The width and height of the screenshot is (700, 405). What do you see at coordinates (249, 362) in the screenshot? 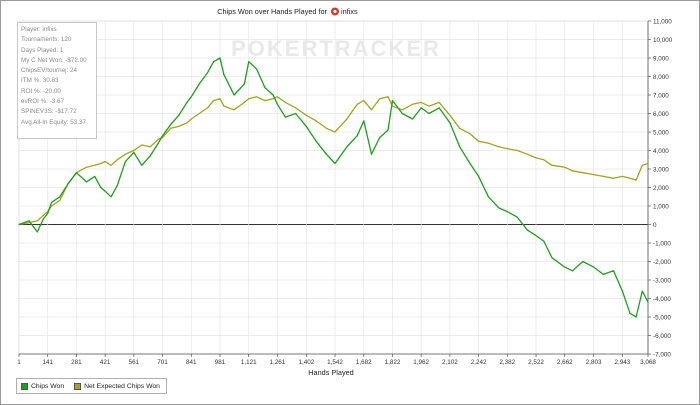
I see `x-tick-label: 1,121` at bounding box center [249, 362].